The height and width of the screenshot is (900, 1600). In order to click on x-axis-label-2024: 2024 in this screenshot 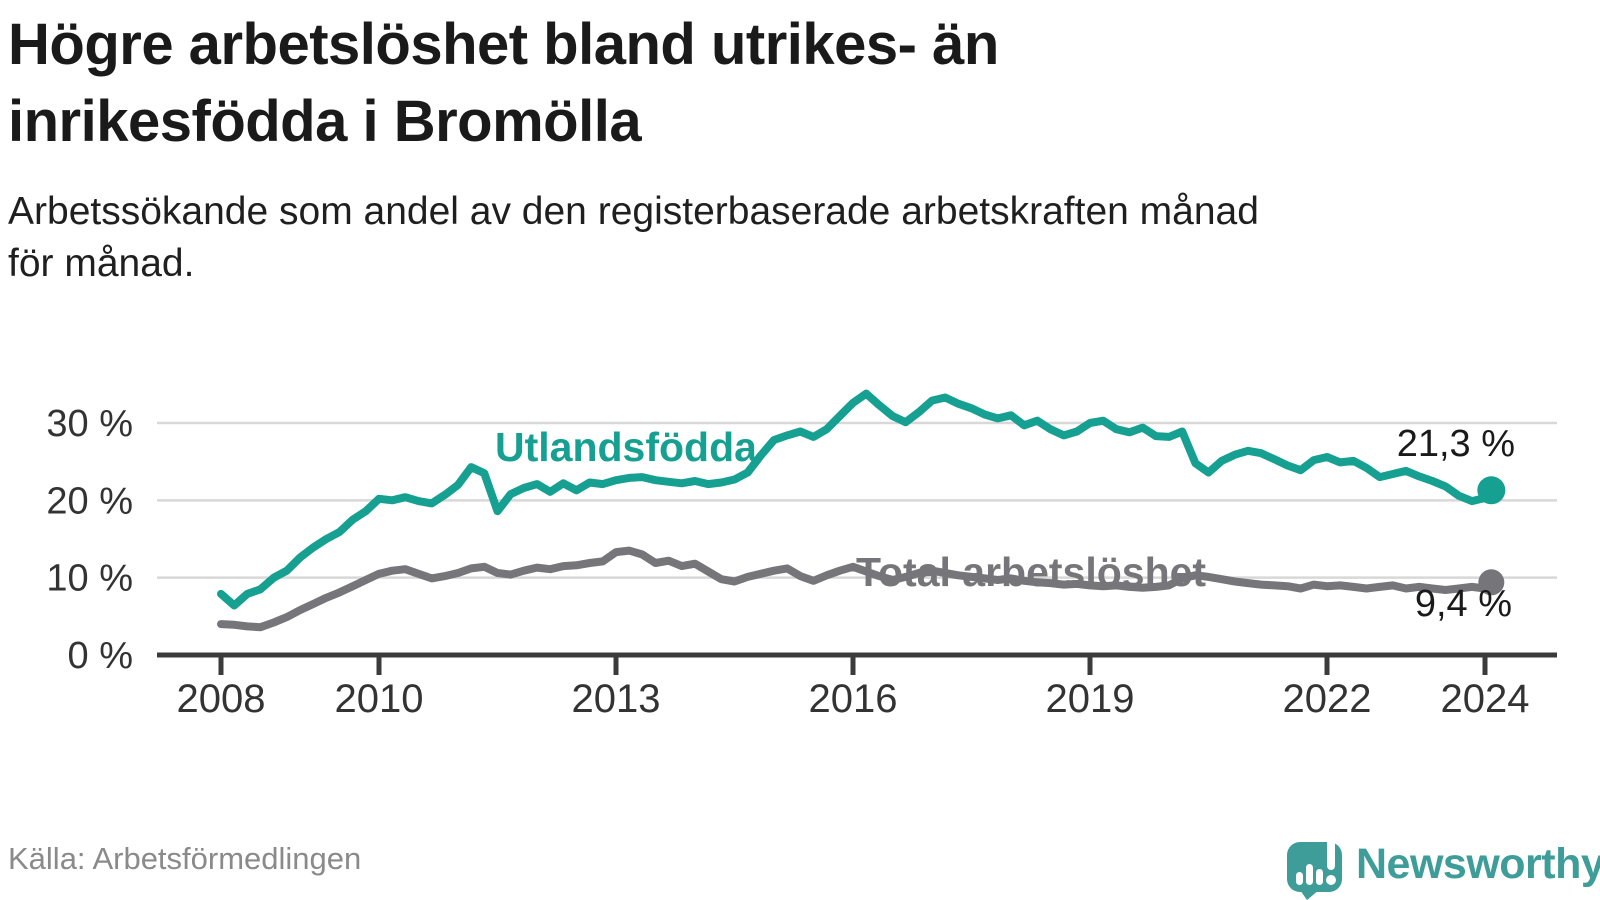, I will do `click(1485, 699)`.